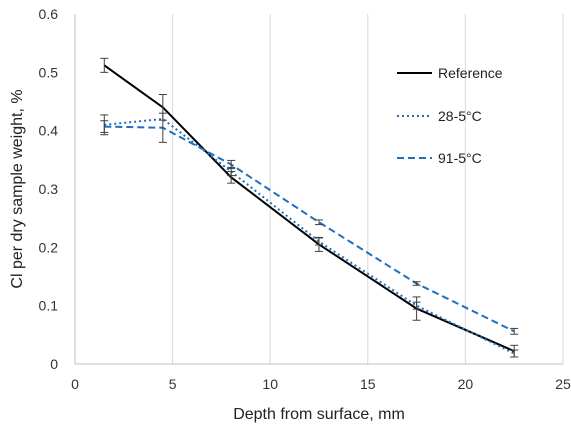 The image size is (571, 427). What do you see at coordinates (270, 384) in the screenshot?
I see `x-tick-label: 10` at bounding box center [270, 384].